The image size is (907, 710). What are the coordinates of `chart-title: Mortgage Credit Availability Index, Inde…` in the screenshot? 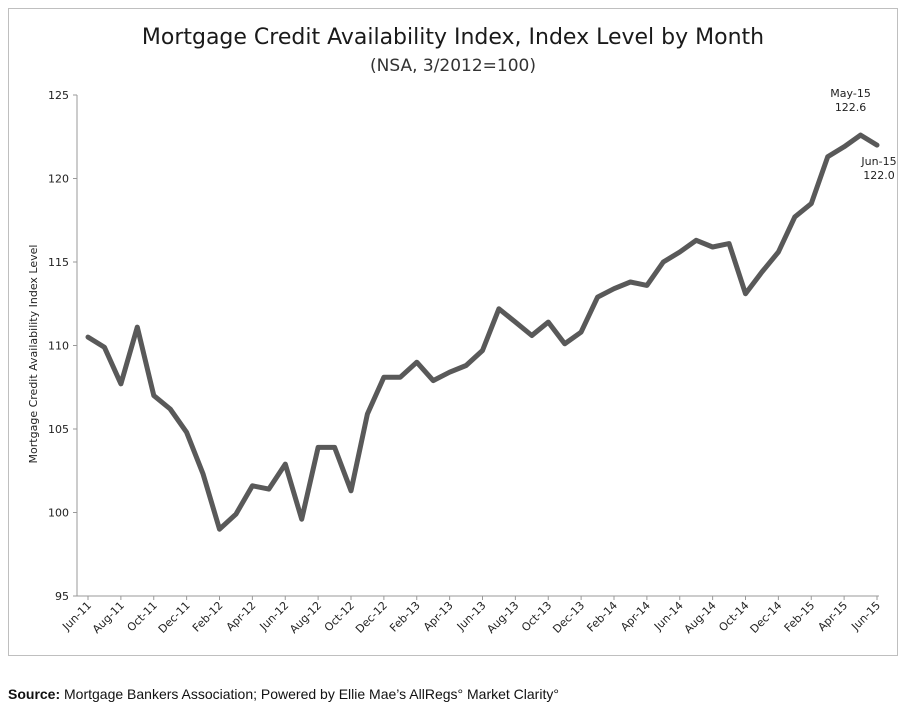 It's located at (453, 37).